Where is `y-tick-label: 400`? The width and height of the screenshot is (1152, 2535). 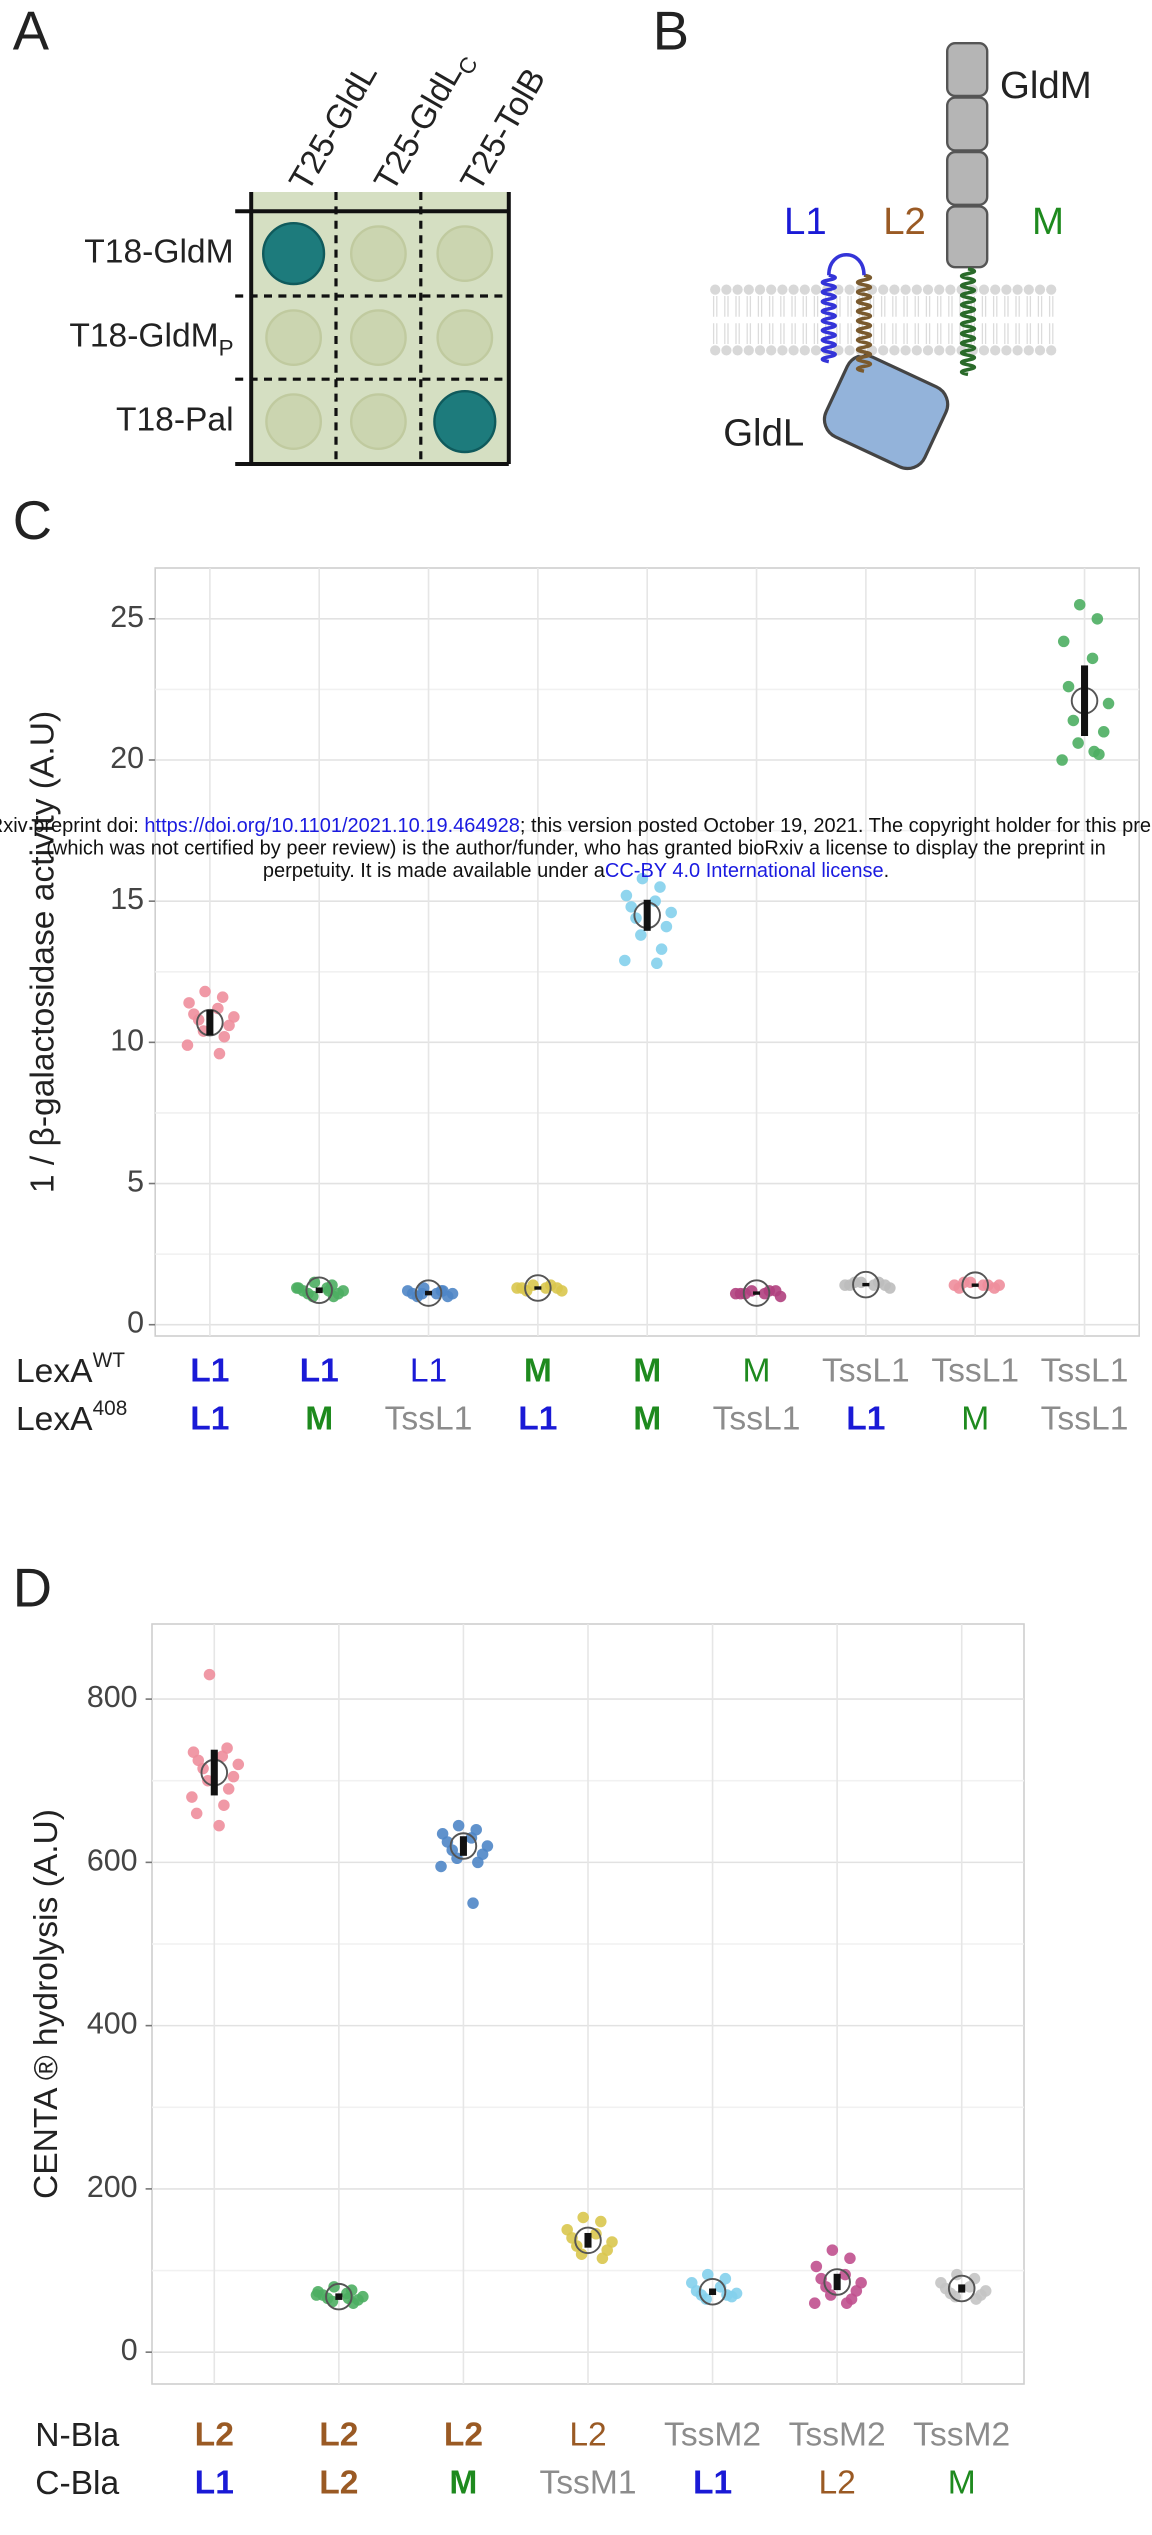
y-tick-label: 400 is located at coordinates (112, 2024).